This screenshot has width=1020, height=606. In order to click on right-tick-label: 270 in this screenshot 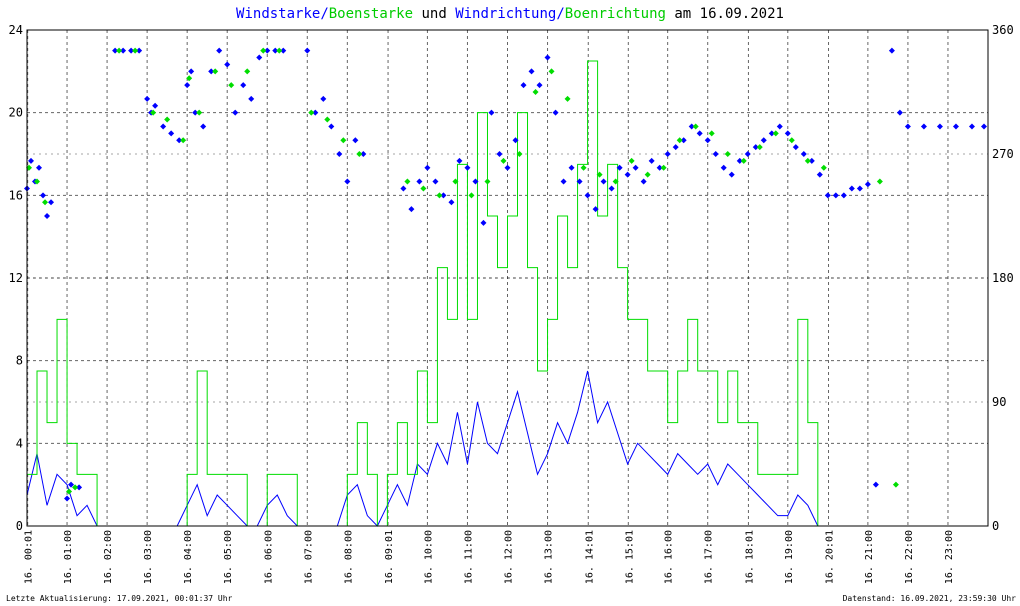, I will do `click(1003, 154)`.